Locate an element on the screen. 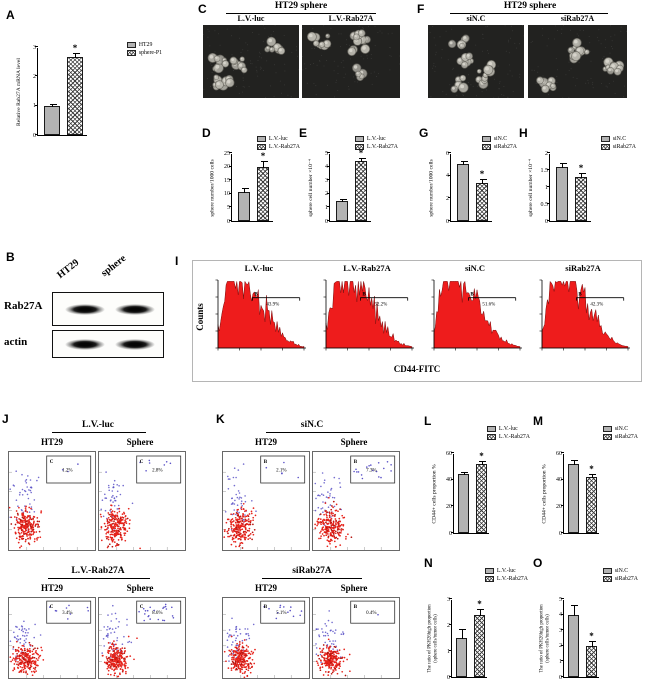 This screenshot has width=650, height=681. panel-f-img2-label: siRab27A is located at coordinates (577, 18).